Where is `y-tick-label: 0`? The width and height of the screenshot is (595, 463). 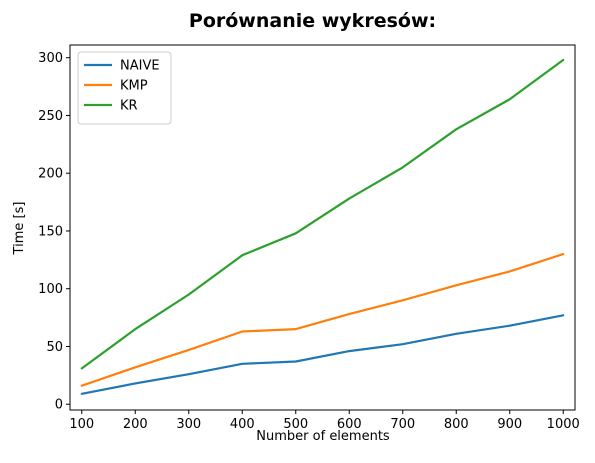
y-tick-label: 0 is located at coordinates (59, 405).